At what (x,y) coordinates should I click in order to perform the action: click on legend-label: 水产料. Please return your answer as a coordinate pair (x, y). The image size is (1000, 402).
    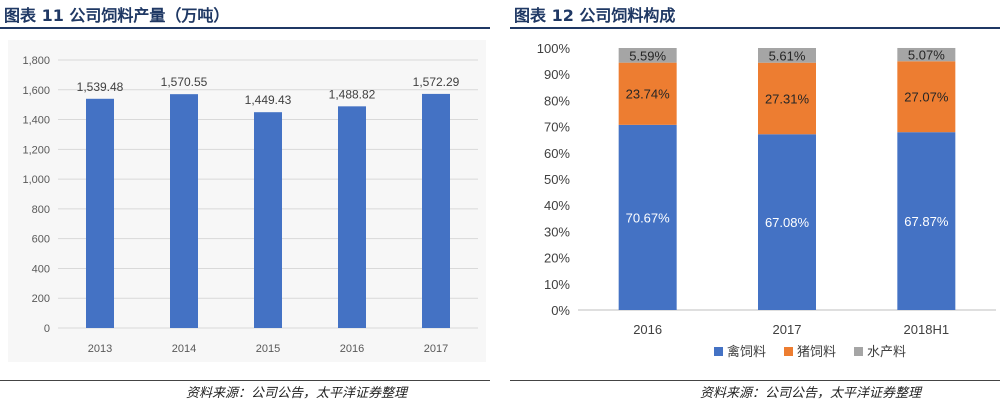
    Looking at the image, I should click on (886, 351).